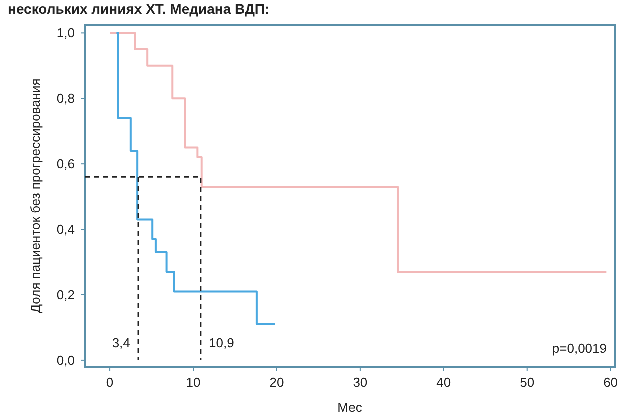  I want to click on y-tick-label: 1,0, so click(65, 33).